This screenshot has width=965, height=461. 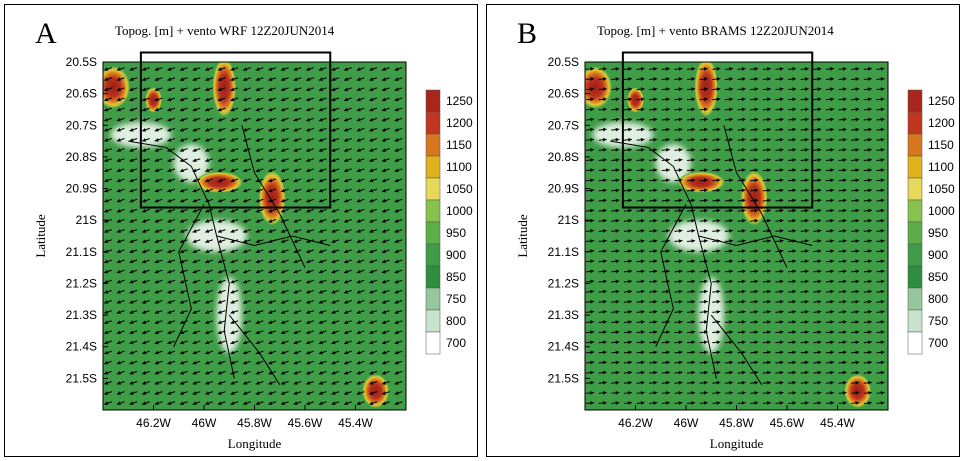 What do you see at coordinates (456, 233) in the screenshot?
I see `colorbar-label: 950` at bounding box center [456, 233].